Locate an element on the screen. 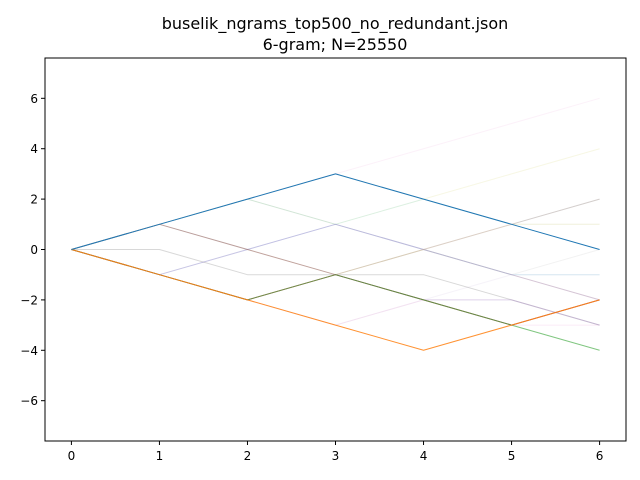 The width and height of the screenshot is (640, 480). x-tick-label: 4 is located at coordinates (424, 456).